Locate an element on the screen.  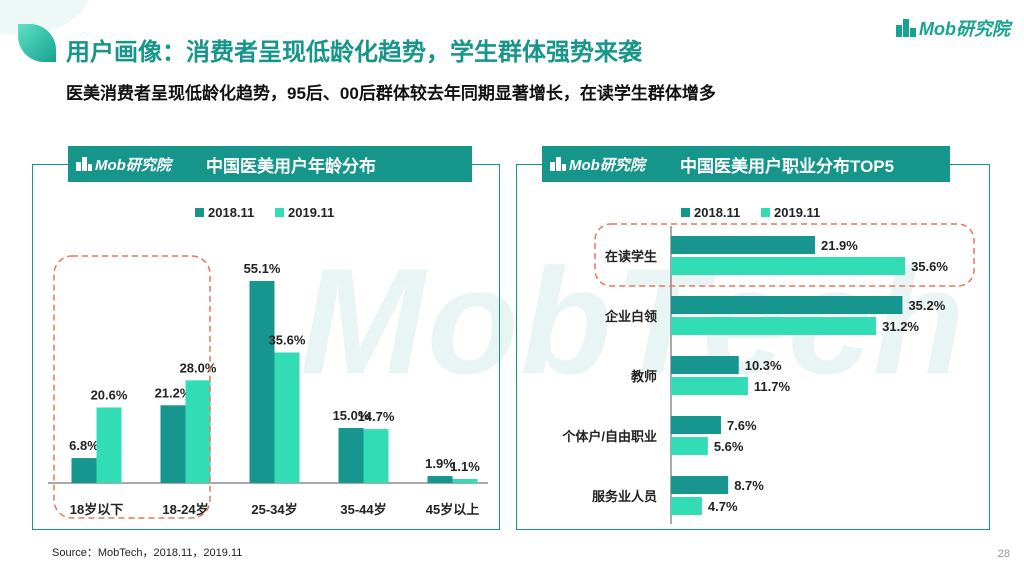
data-label: 11.7% is located at coordinates (772, 386).